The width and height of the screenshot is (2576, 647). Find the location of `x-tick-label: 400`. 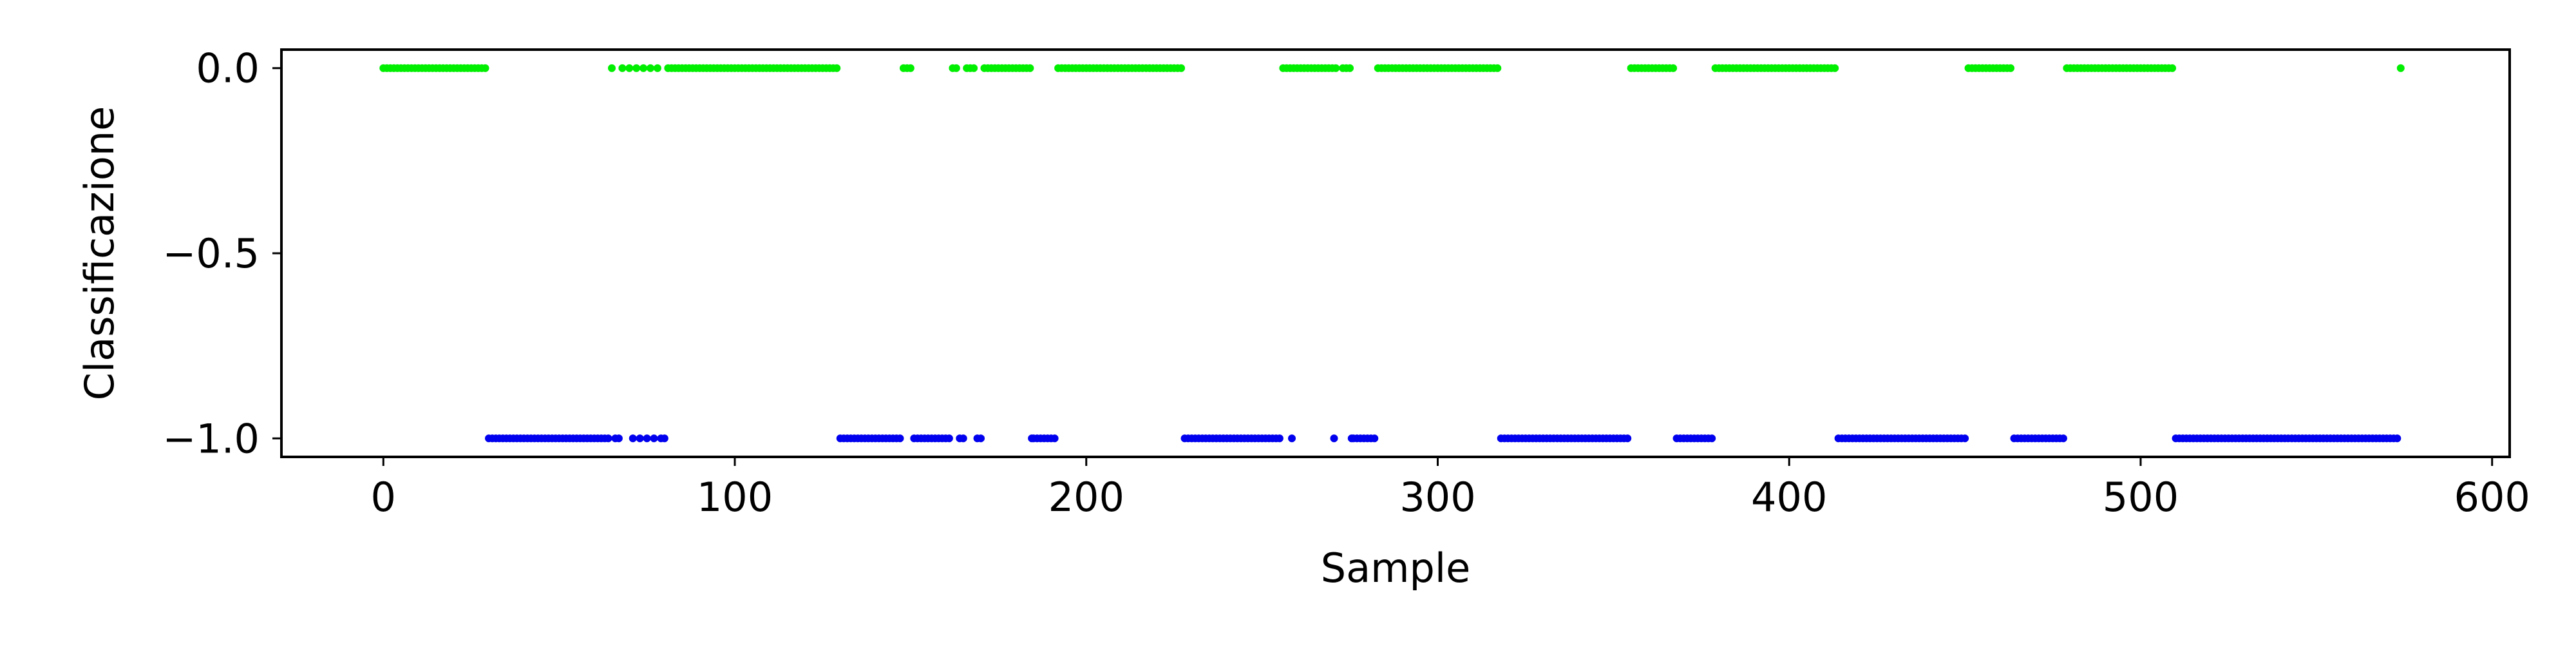

x-tick-label: 400 is located at coordinates (1789, 497).